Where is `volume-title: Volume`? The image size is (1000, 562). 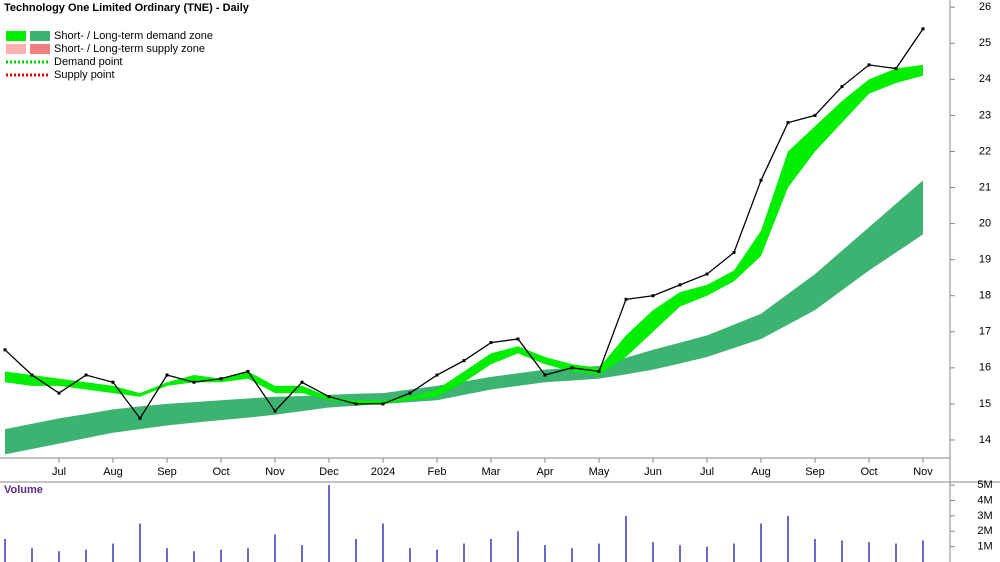
volume-title: Volume is located at coordinates (23, 490).